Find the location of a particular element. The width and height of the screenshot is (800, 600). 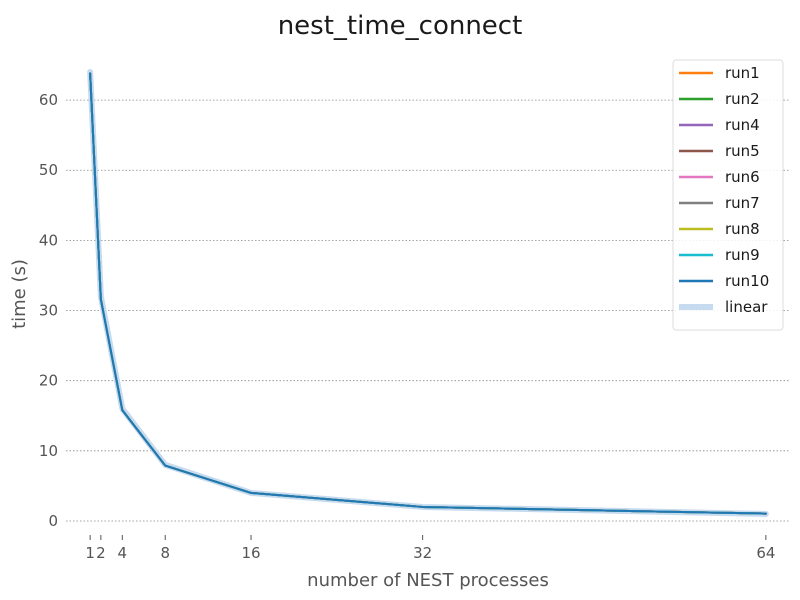

y-tick-label-50: 50 is located at coordinates (48, 170).